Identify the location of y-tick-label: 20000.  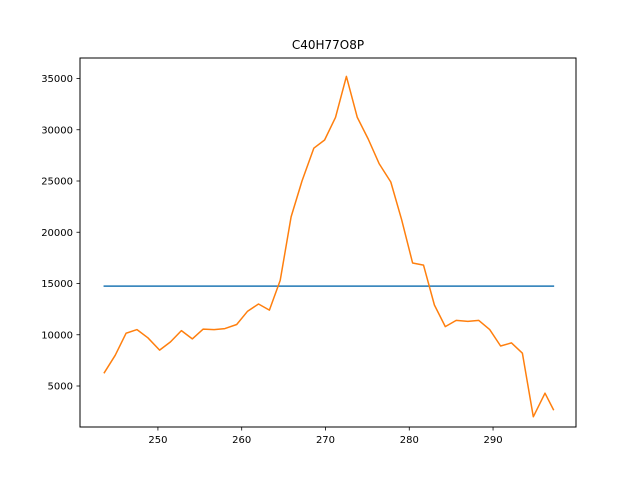
(57, 233).